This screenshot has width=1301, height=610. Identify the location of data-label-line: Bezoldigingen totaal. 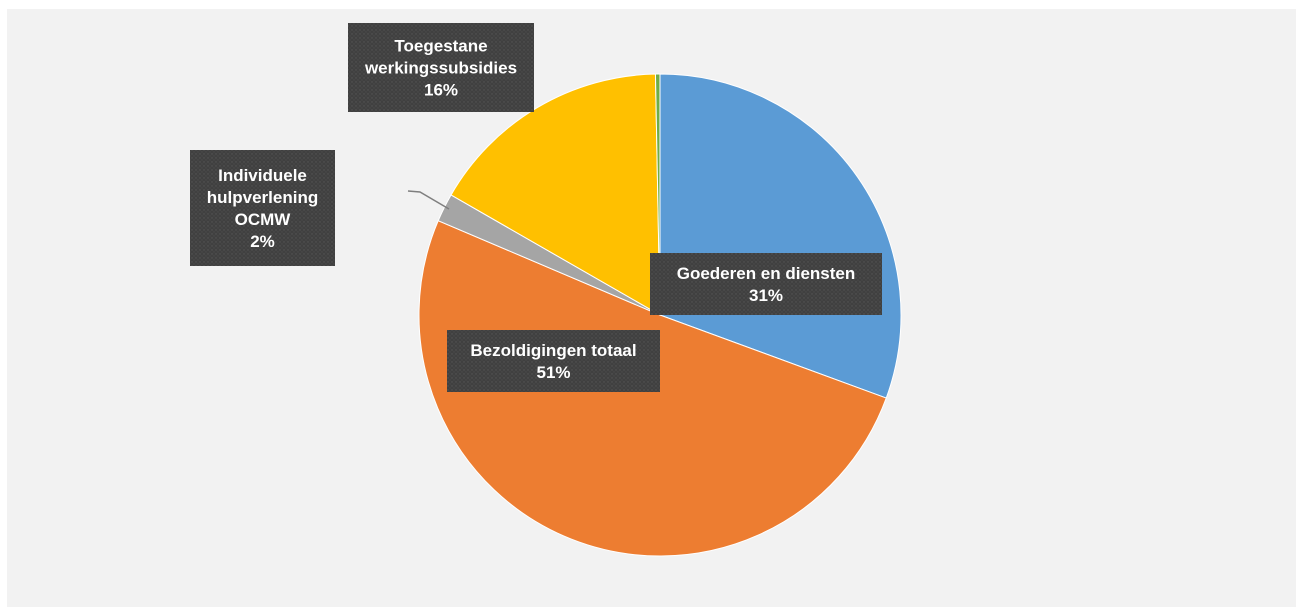
(553, 350).